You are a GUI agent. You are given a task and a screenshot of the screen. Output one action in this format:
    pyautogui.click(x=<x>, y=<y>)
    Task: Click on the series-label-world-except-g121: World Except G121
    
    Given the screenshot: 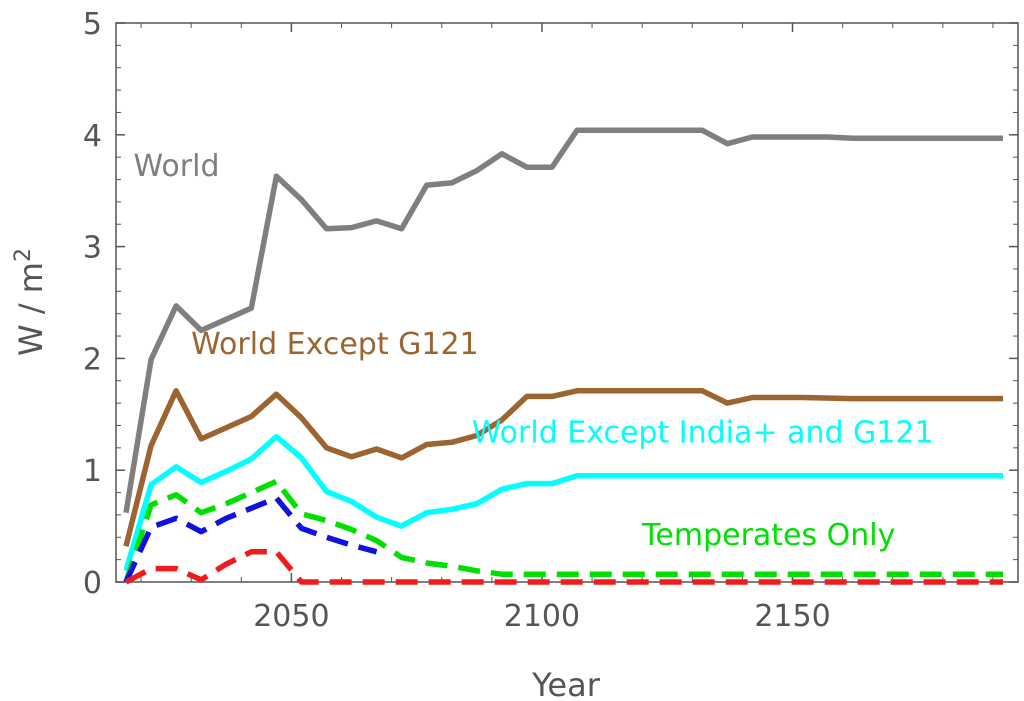 What is the action you would take?
    pyautogui.click(x=335, y=344)
    